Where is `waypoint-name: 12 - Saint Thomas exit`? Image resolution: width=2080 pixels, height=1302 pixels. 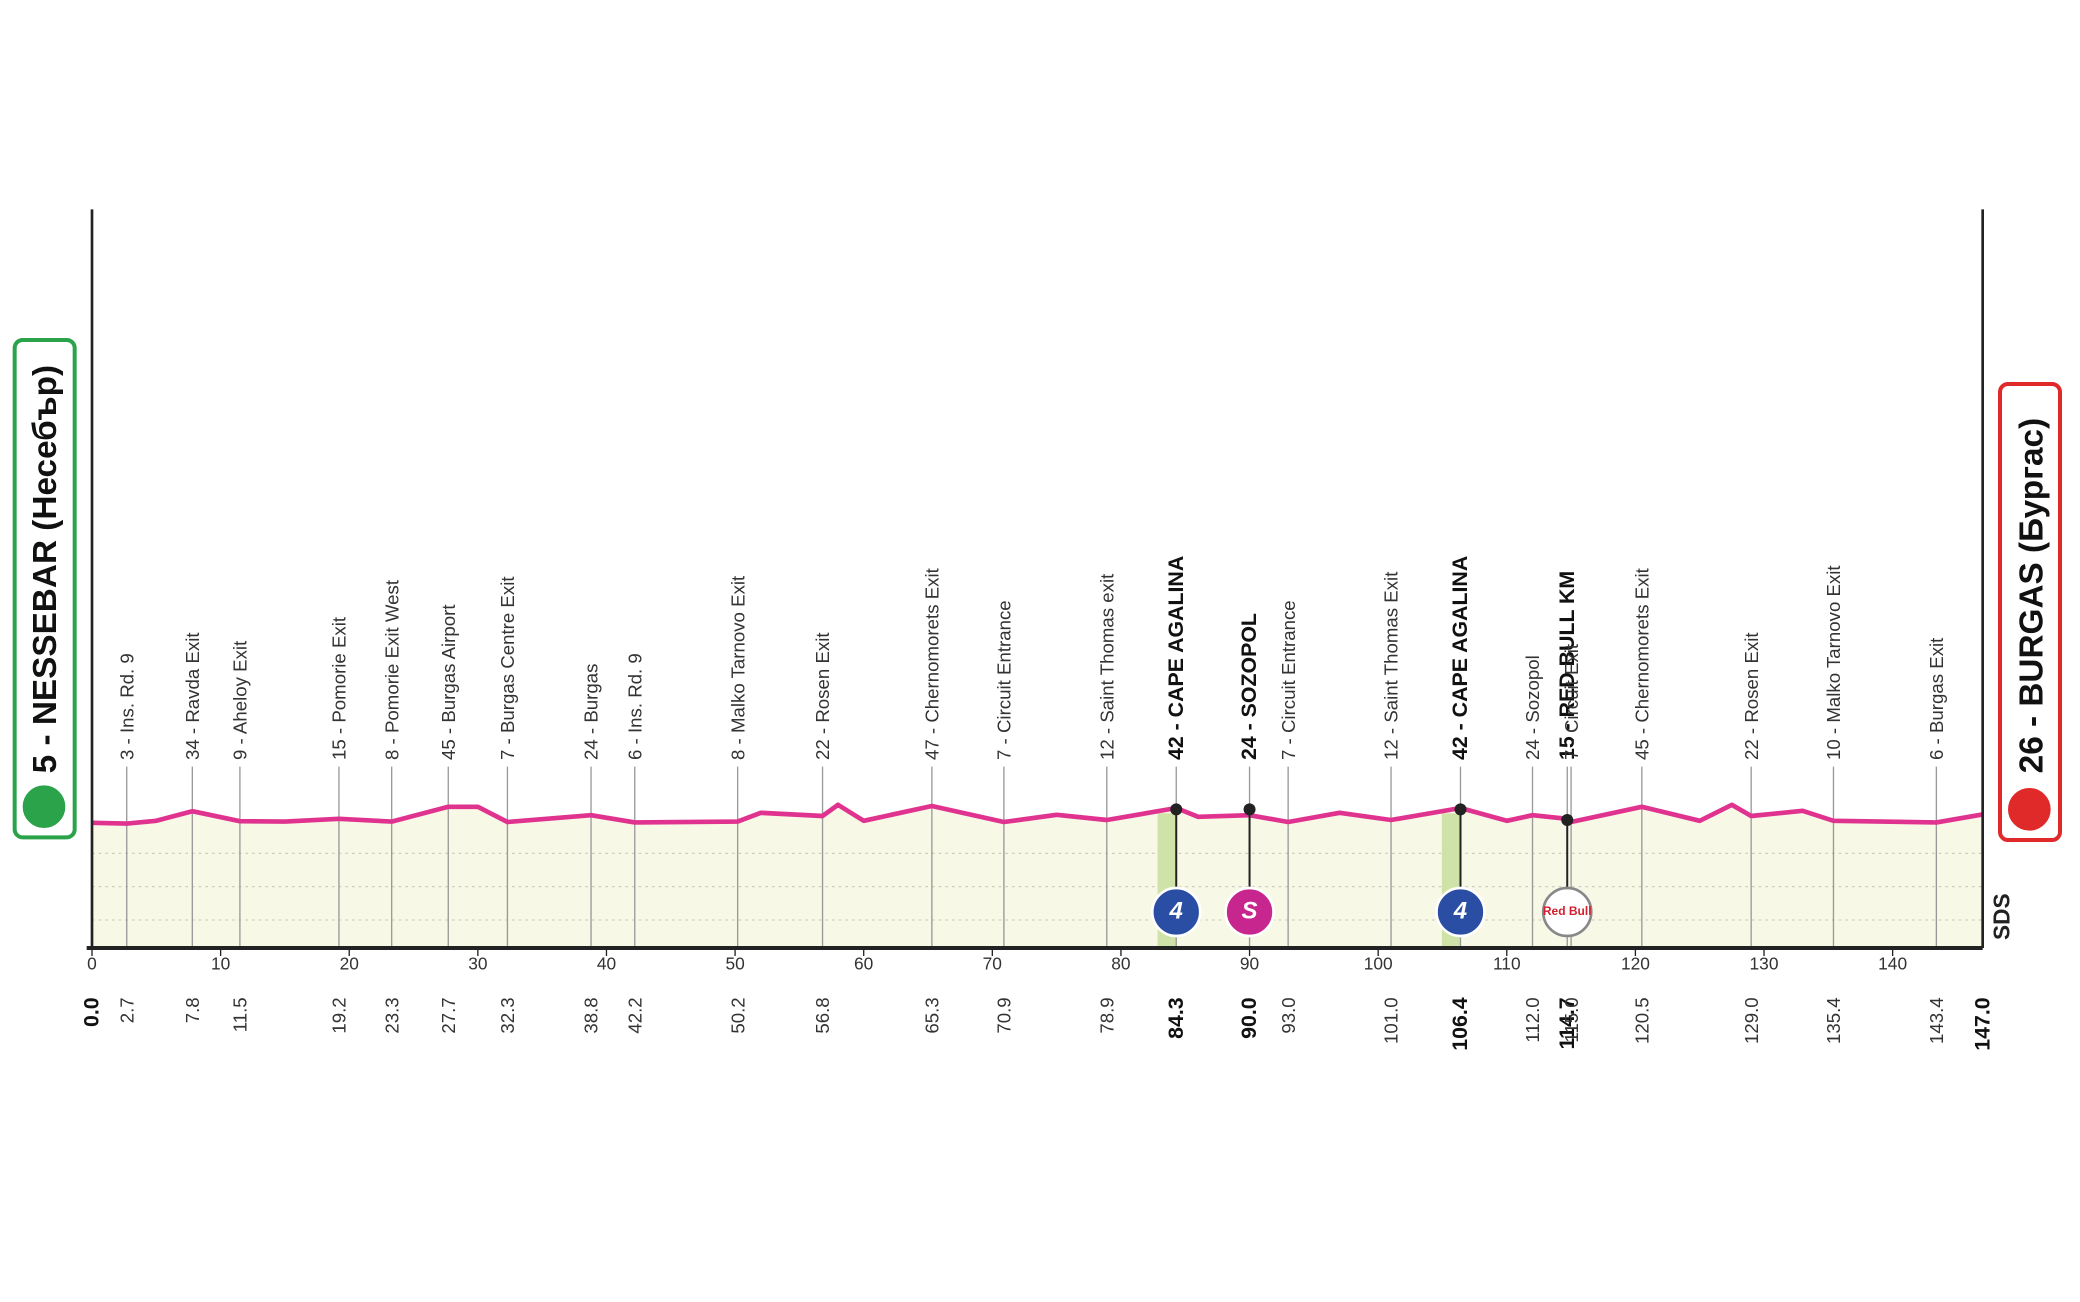 waypoint-name: 12 - Saint Thomas exit is located at coordinates (1106, 666).